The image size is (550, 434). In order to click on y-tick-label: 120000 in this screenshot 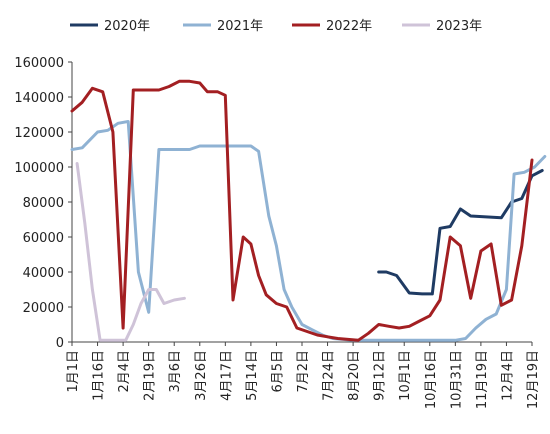, I will do `click(39, 133)`.